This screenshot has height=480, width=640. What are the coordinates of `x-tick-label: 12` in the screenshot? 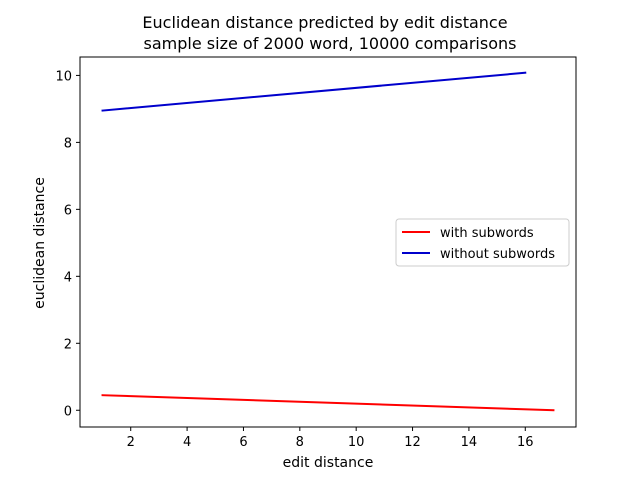 It's located at (412, 442).